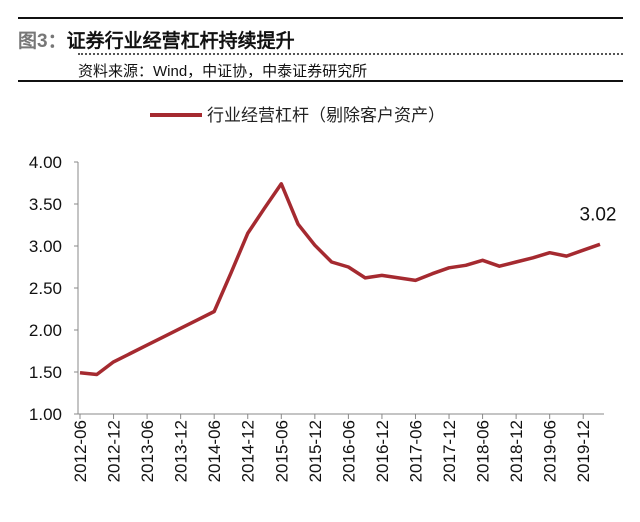  Describe the element at coordinates (326, 116) in the screenshot. I see `legend-label: 行业经营杠杆（剔除客户资产）` at that location.